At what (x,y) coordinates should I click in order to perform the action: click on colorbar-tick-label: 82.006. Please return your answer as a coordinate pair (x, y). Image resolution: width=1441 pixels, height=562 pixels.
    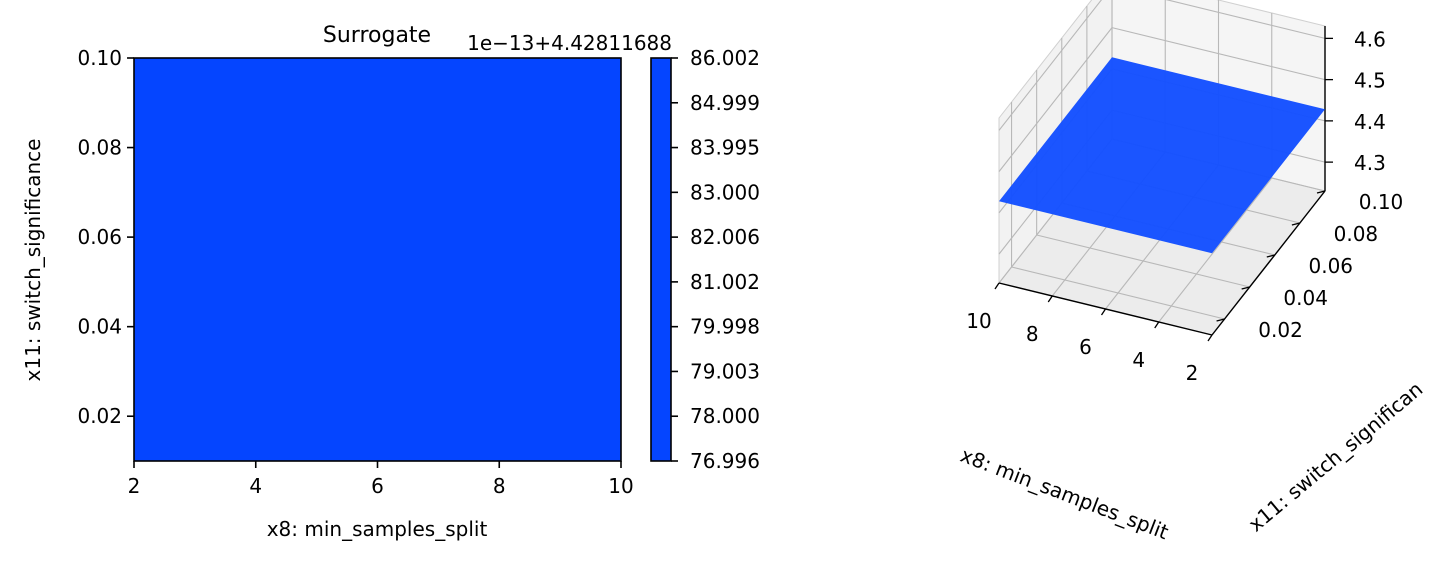
    Looking at the image, I should click on (725, 237).